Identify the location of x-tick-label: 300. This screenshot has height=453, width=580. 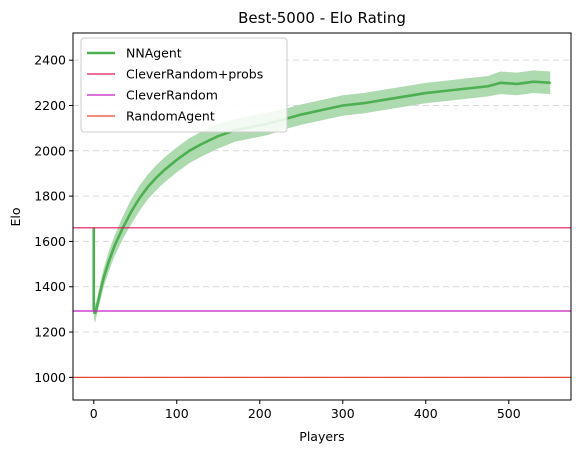
(343, 413).